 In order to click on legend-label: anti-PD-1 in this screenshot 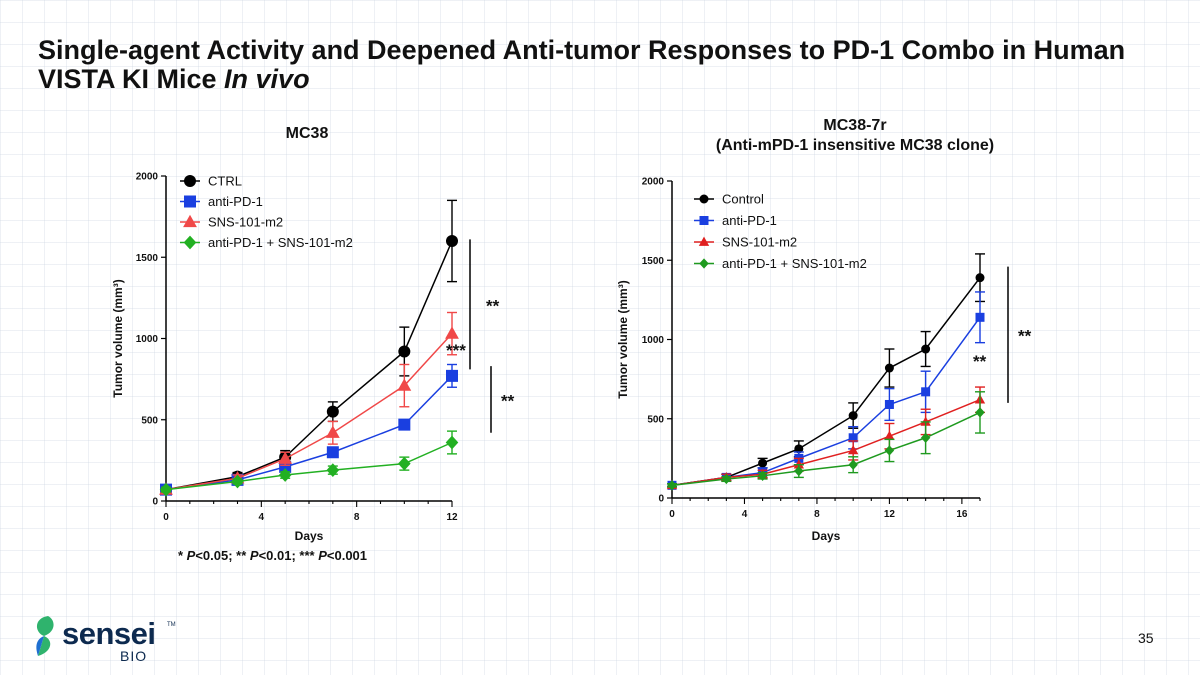, I will do `click(749, 220)`.